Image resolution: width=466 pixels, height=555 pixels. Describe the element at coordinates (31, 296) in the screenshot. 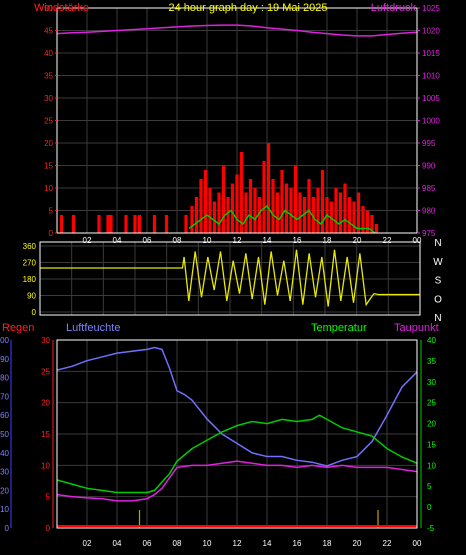

I see `direction-tick-label: 90` at that location.